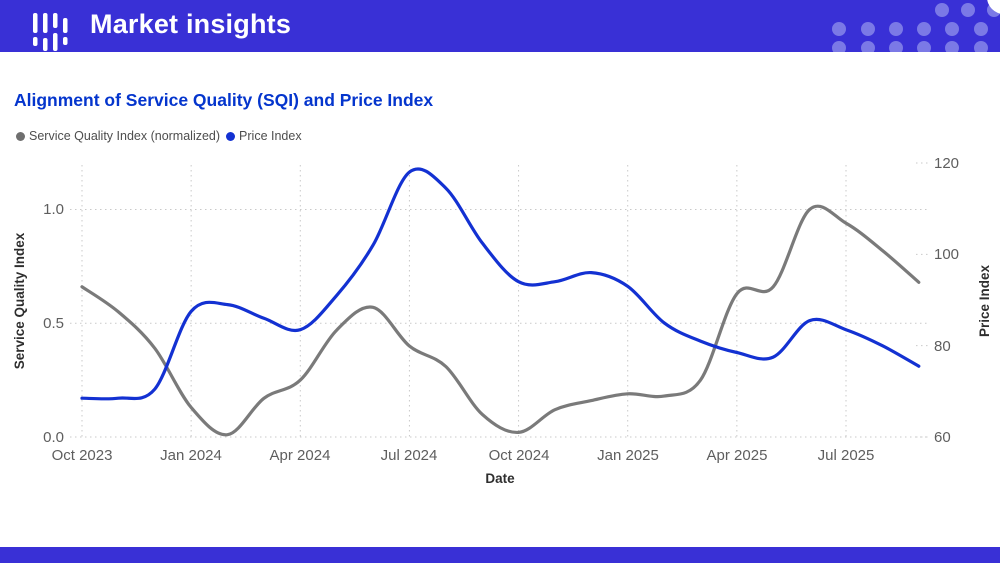 This screenshot has height=563, width=1000. What do you see at coordinates (500, 478) in the screenshot?
I see `x-axis-title: Date` at bounding box center [500, 478].